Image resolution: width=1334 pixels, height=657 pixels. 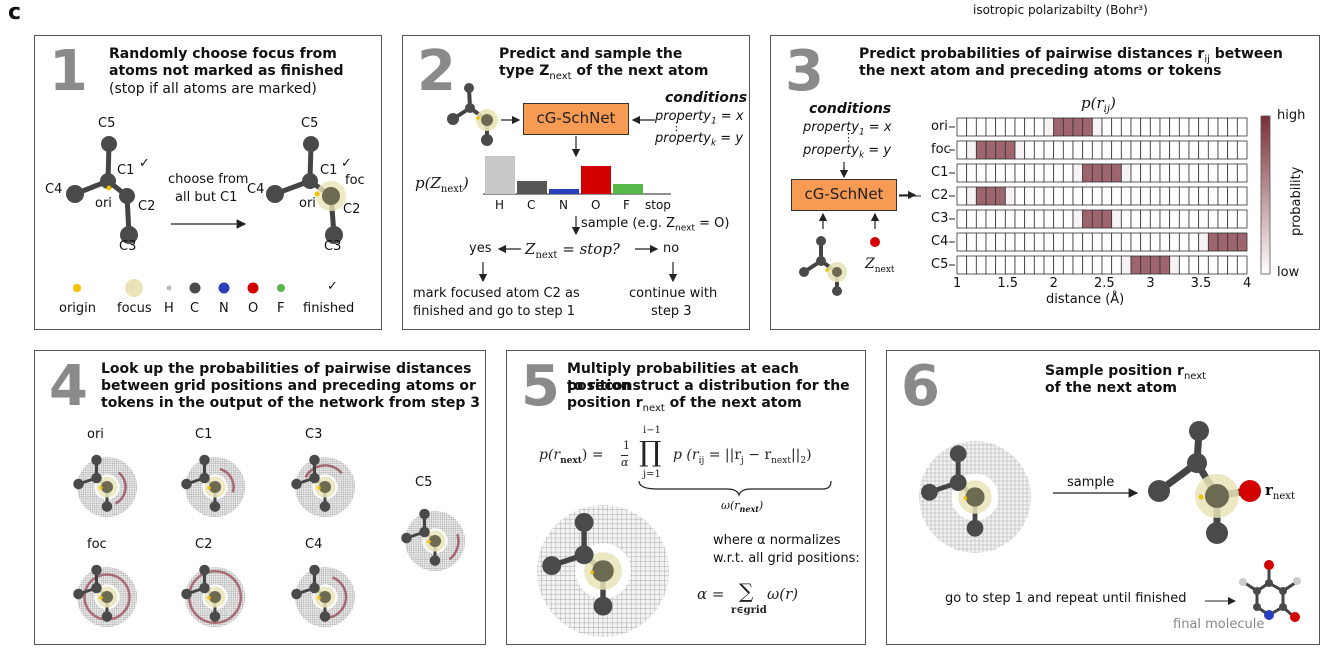 I want to click on grid-label-foc: foc, so click(x=97, y=544).